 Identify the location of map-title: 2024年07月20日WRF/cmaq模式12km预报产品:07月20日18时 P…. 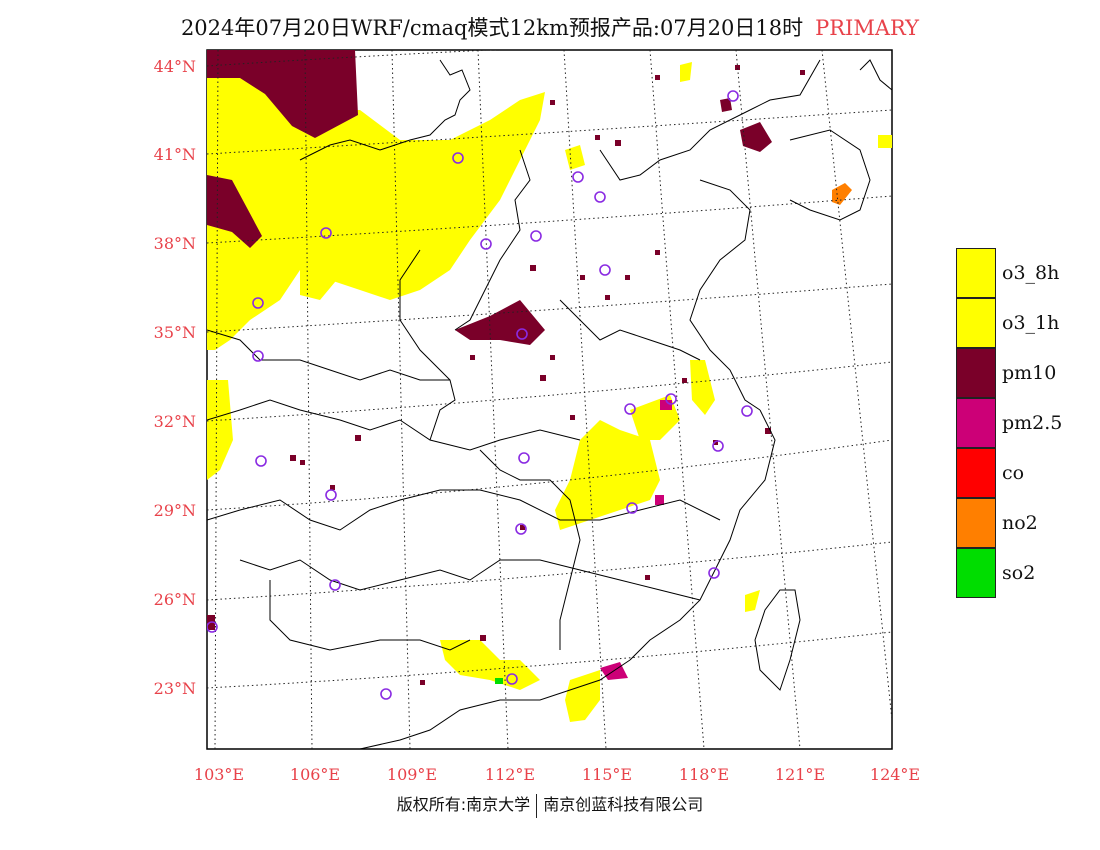
(550, 27).